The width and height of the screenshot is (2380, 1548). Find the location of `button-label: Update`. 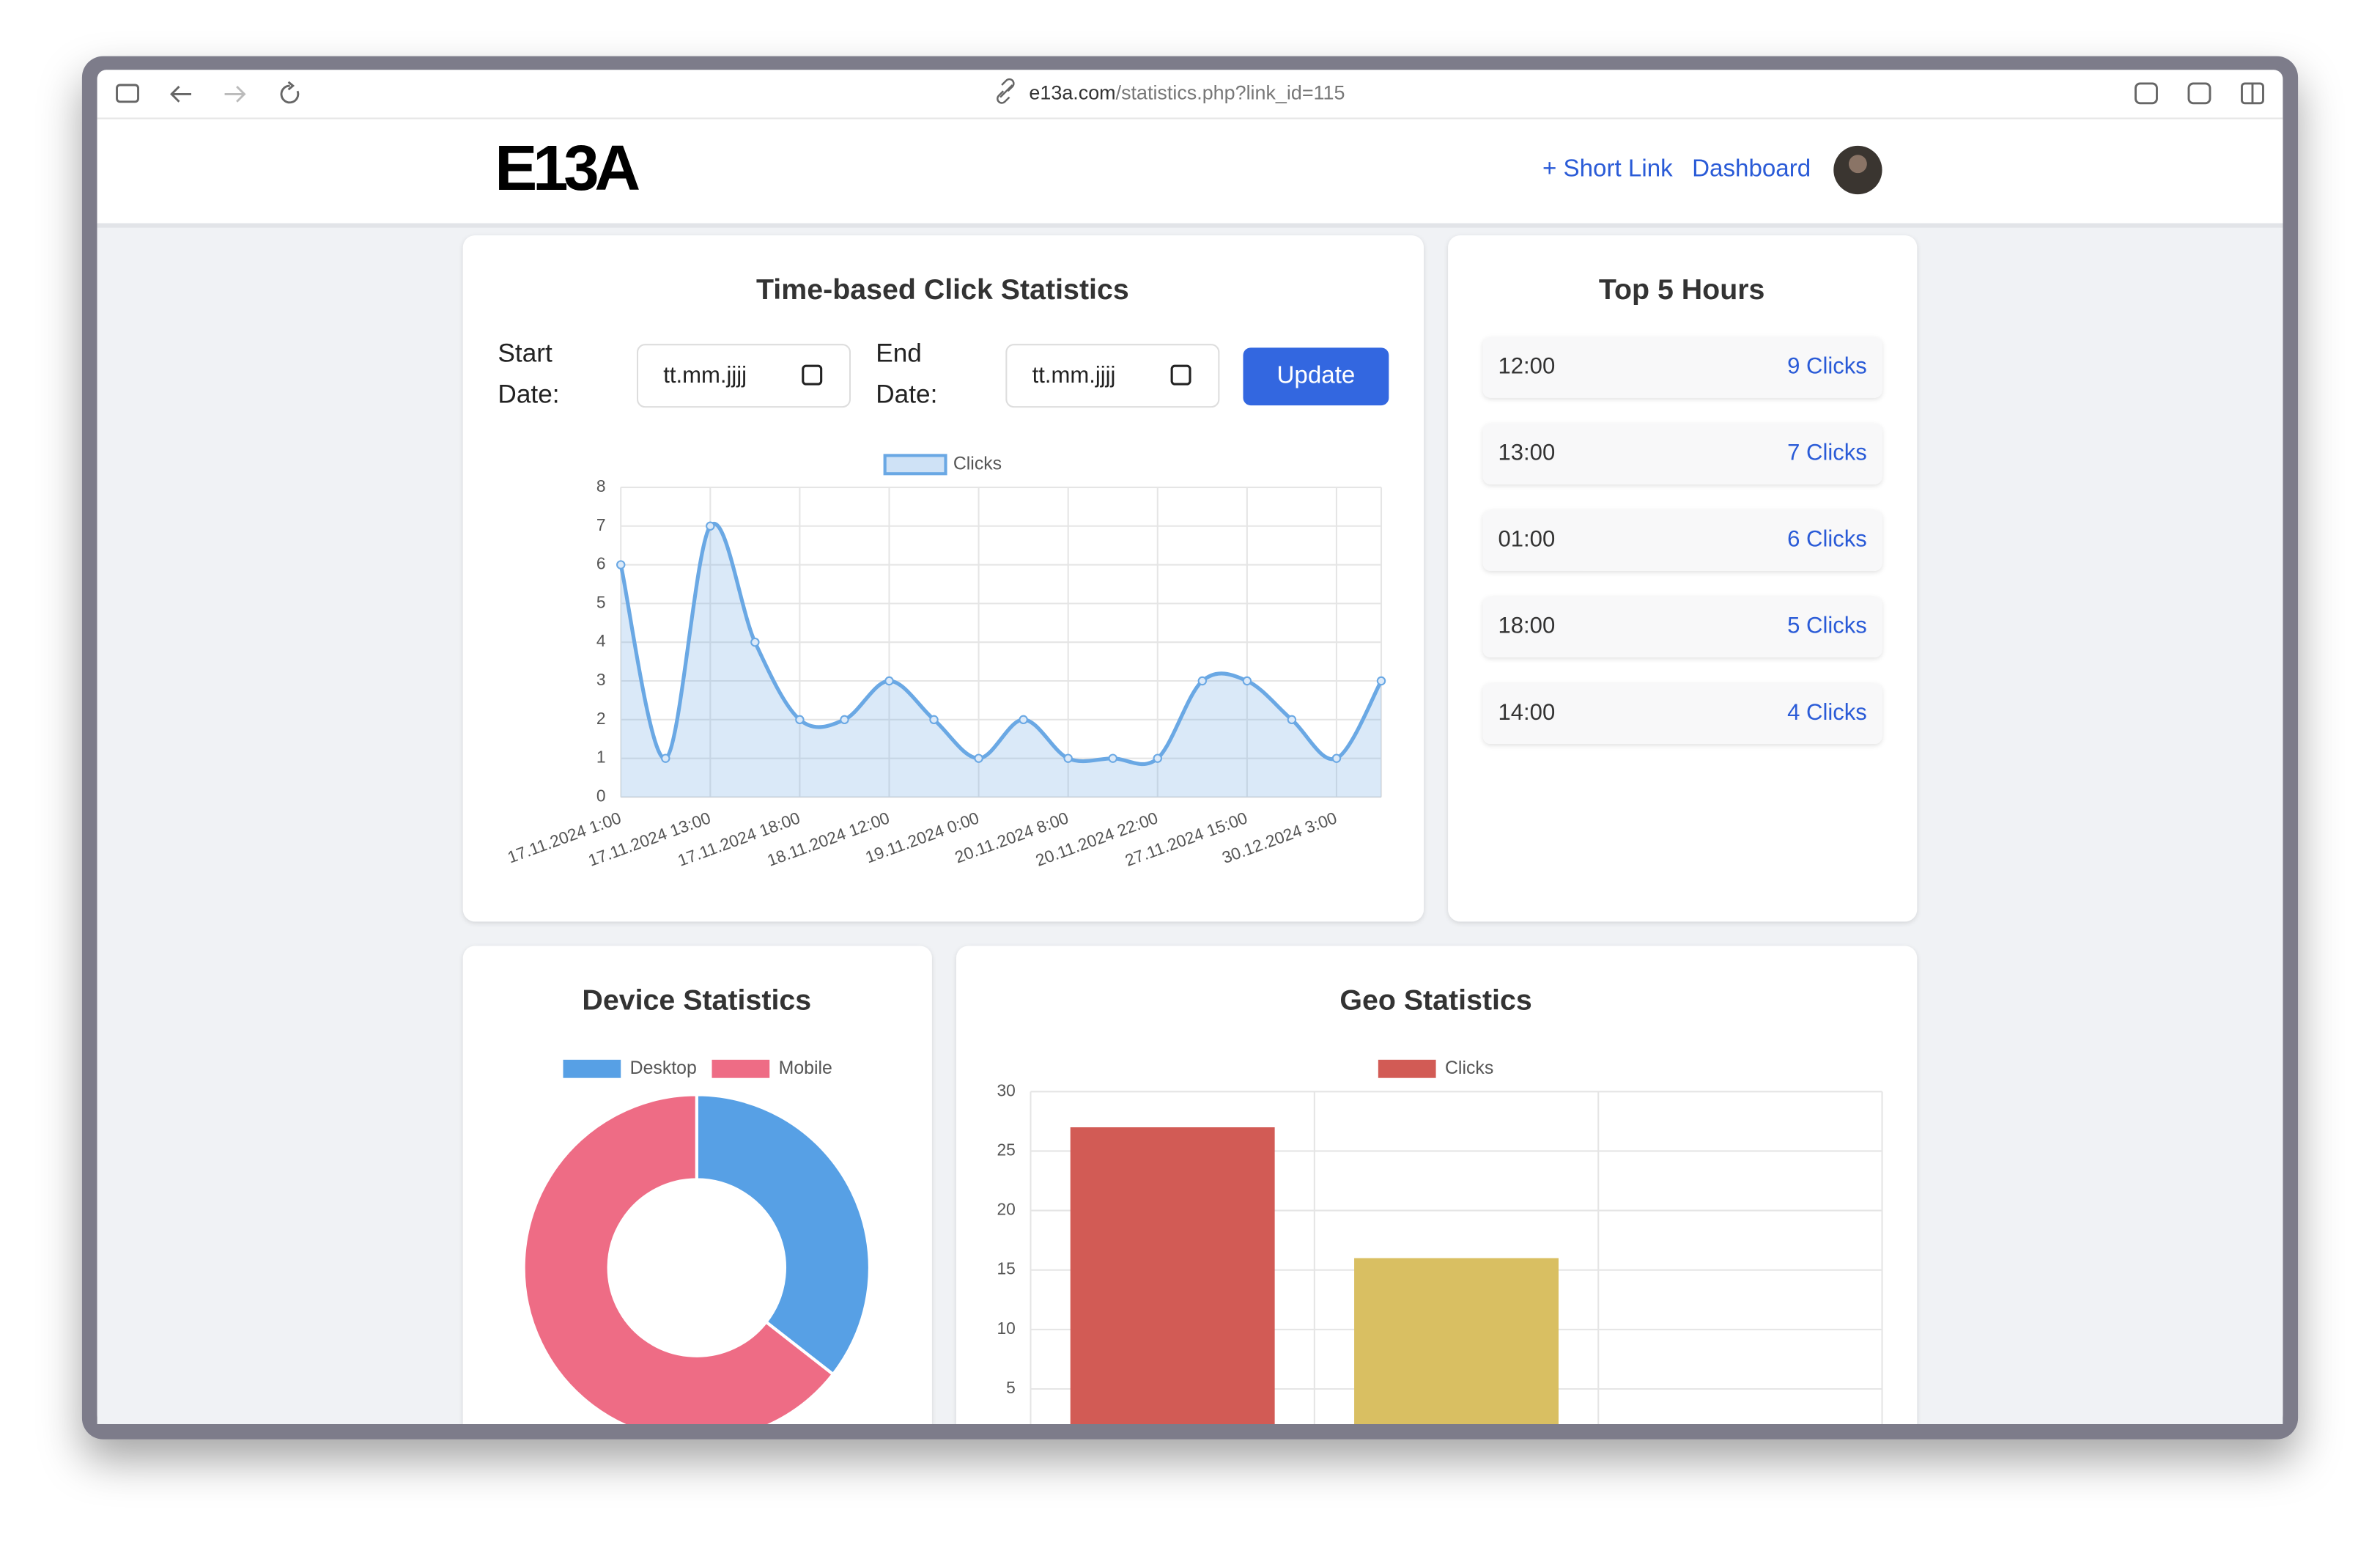

button-label: Update is located at coordinates (1316, 374).